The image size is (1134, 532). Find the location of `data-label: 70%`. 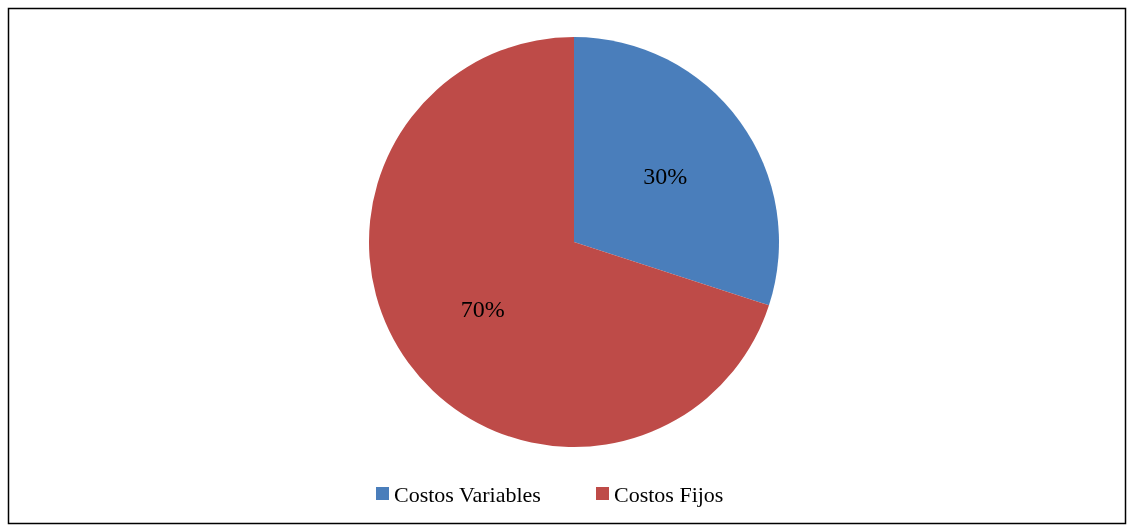

data-label: 70% is located at coordinates (482, 308).